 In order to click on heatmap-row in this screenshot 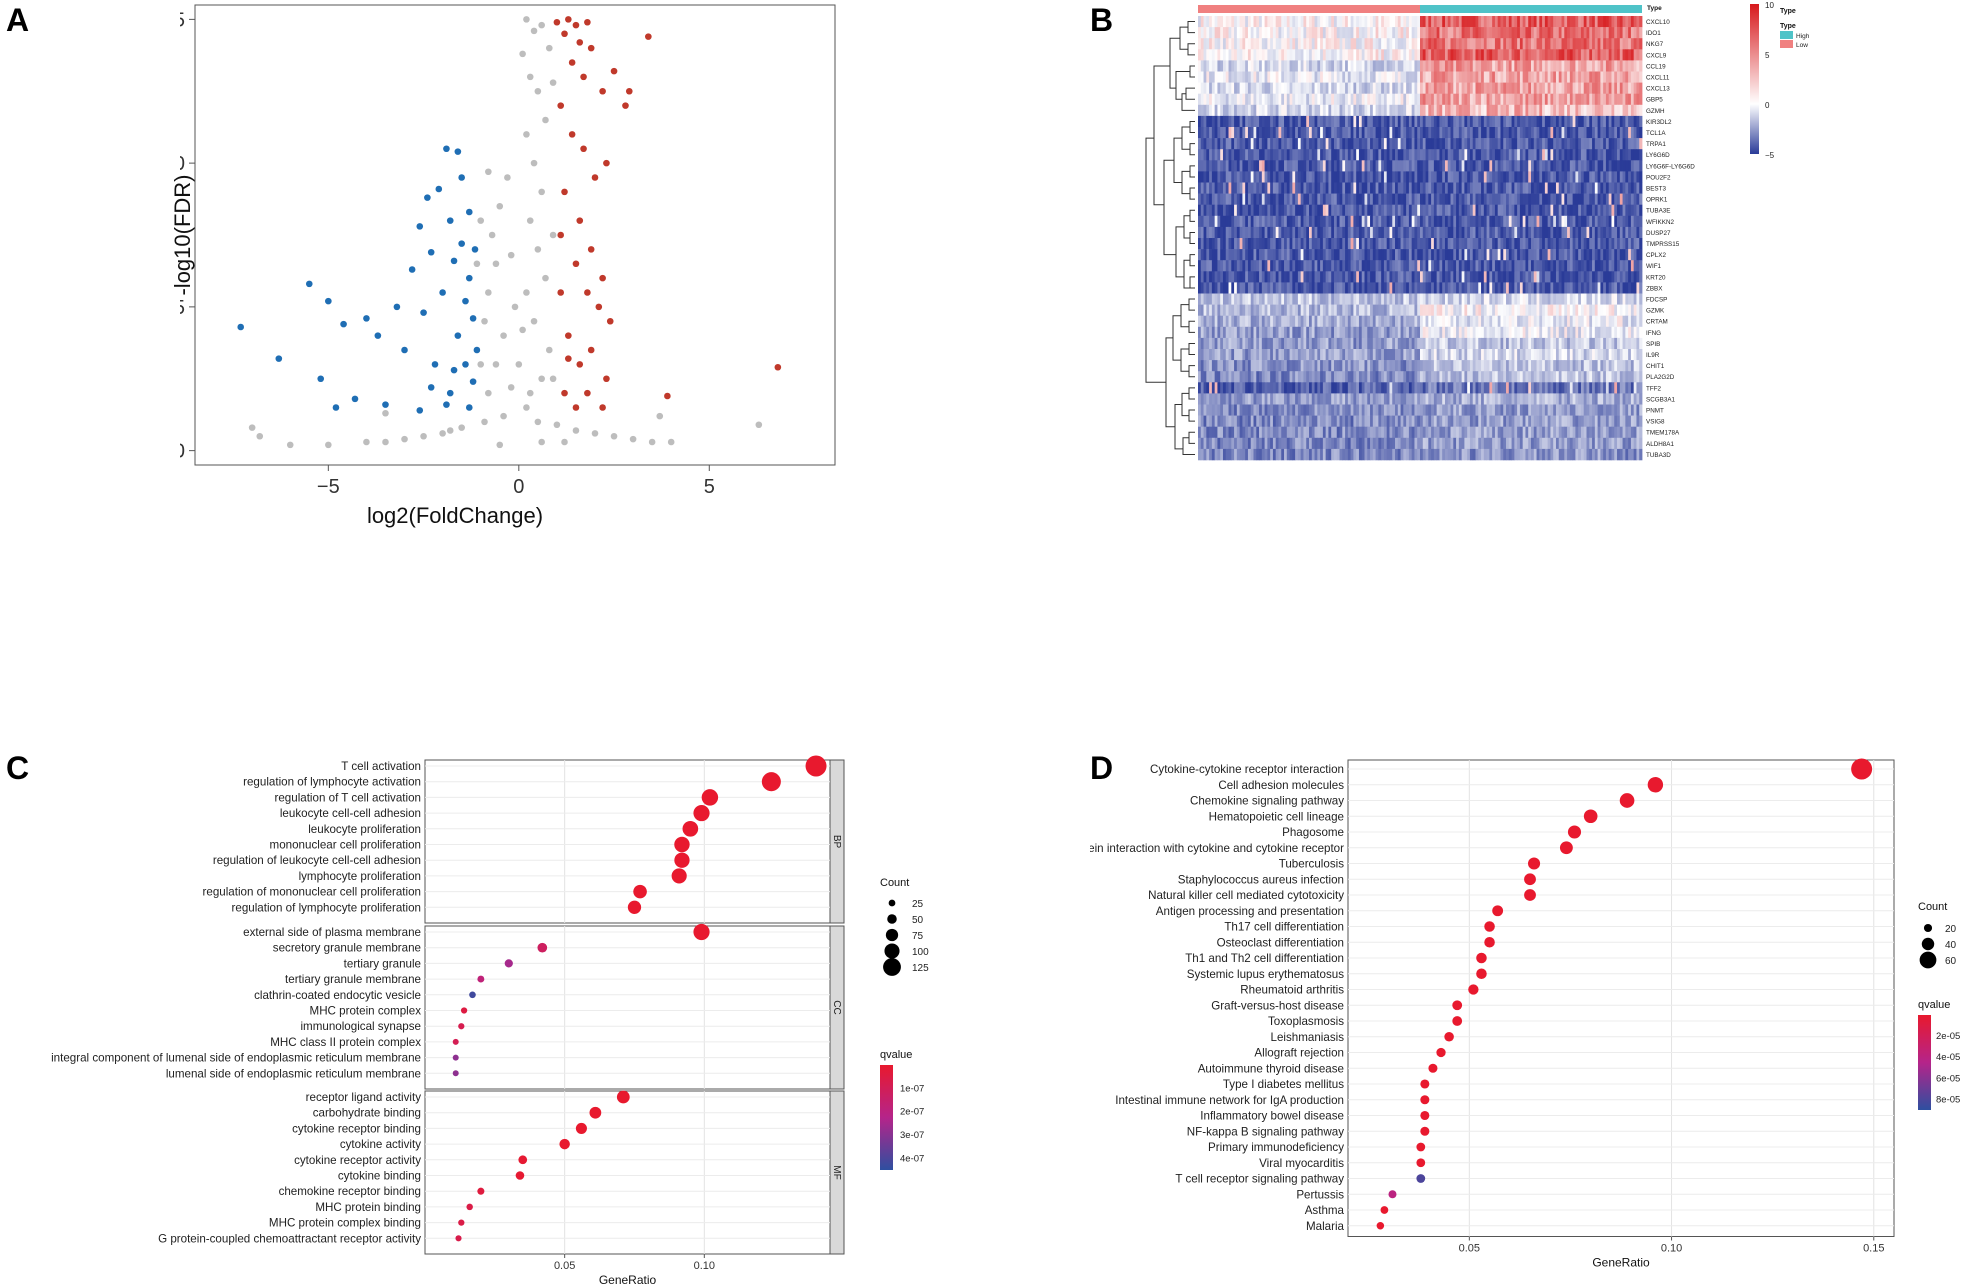, I will do `click(1420, 22)`.